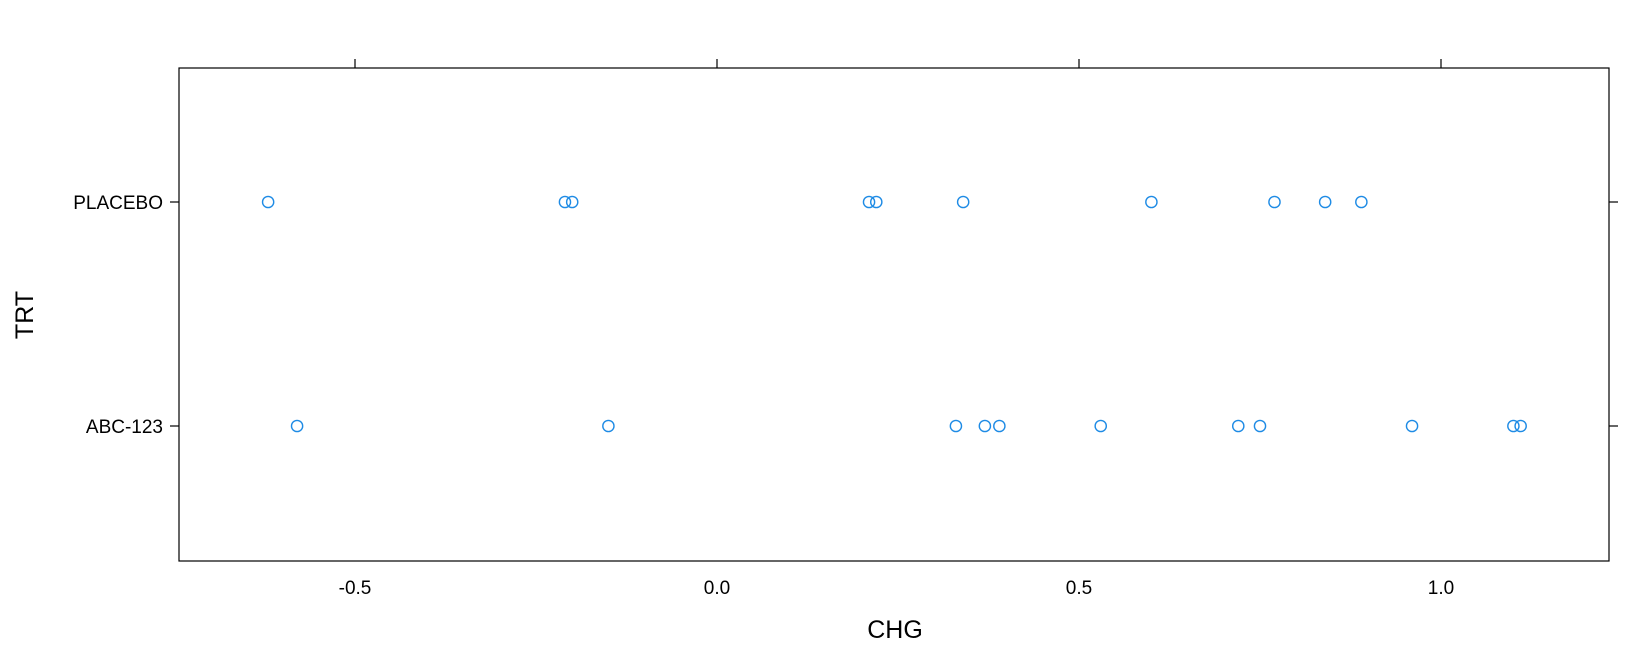  What do you see at coordinates (717, 588) in the screenshot?
I see `x-tick-label: 0.0` at bounding box center [717, 588].